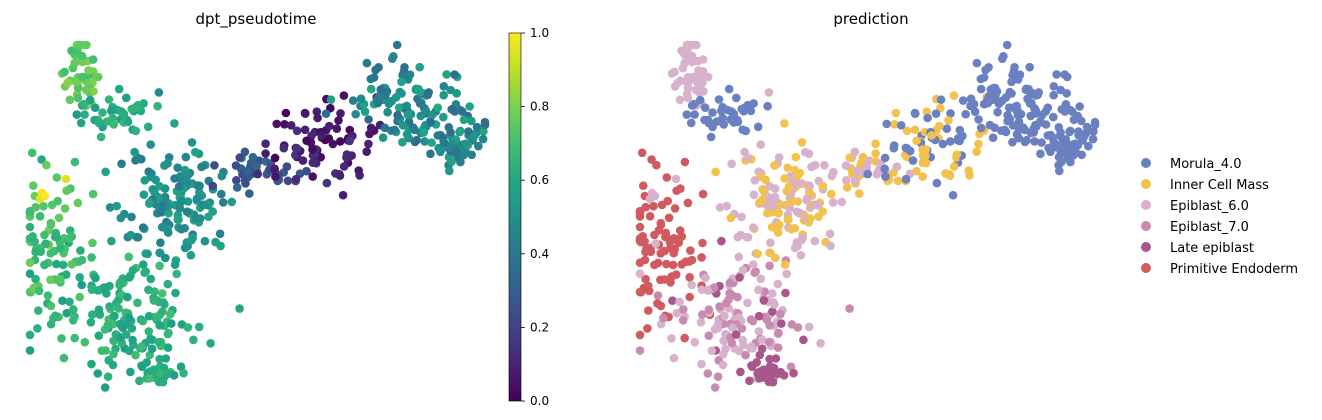 Image resolution: width=1322 pixels, height=420 pixels. Describe the element at coordinates (539, 180) in the screenshot. I see `colorbar-tick-label: 0.6` at that location.